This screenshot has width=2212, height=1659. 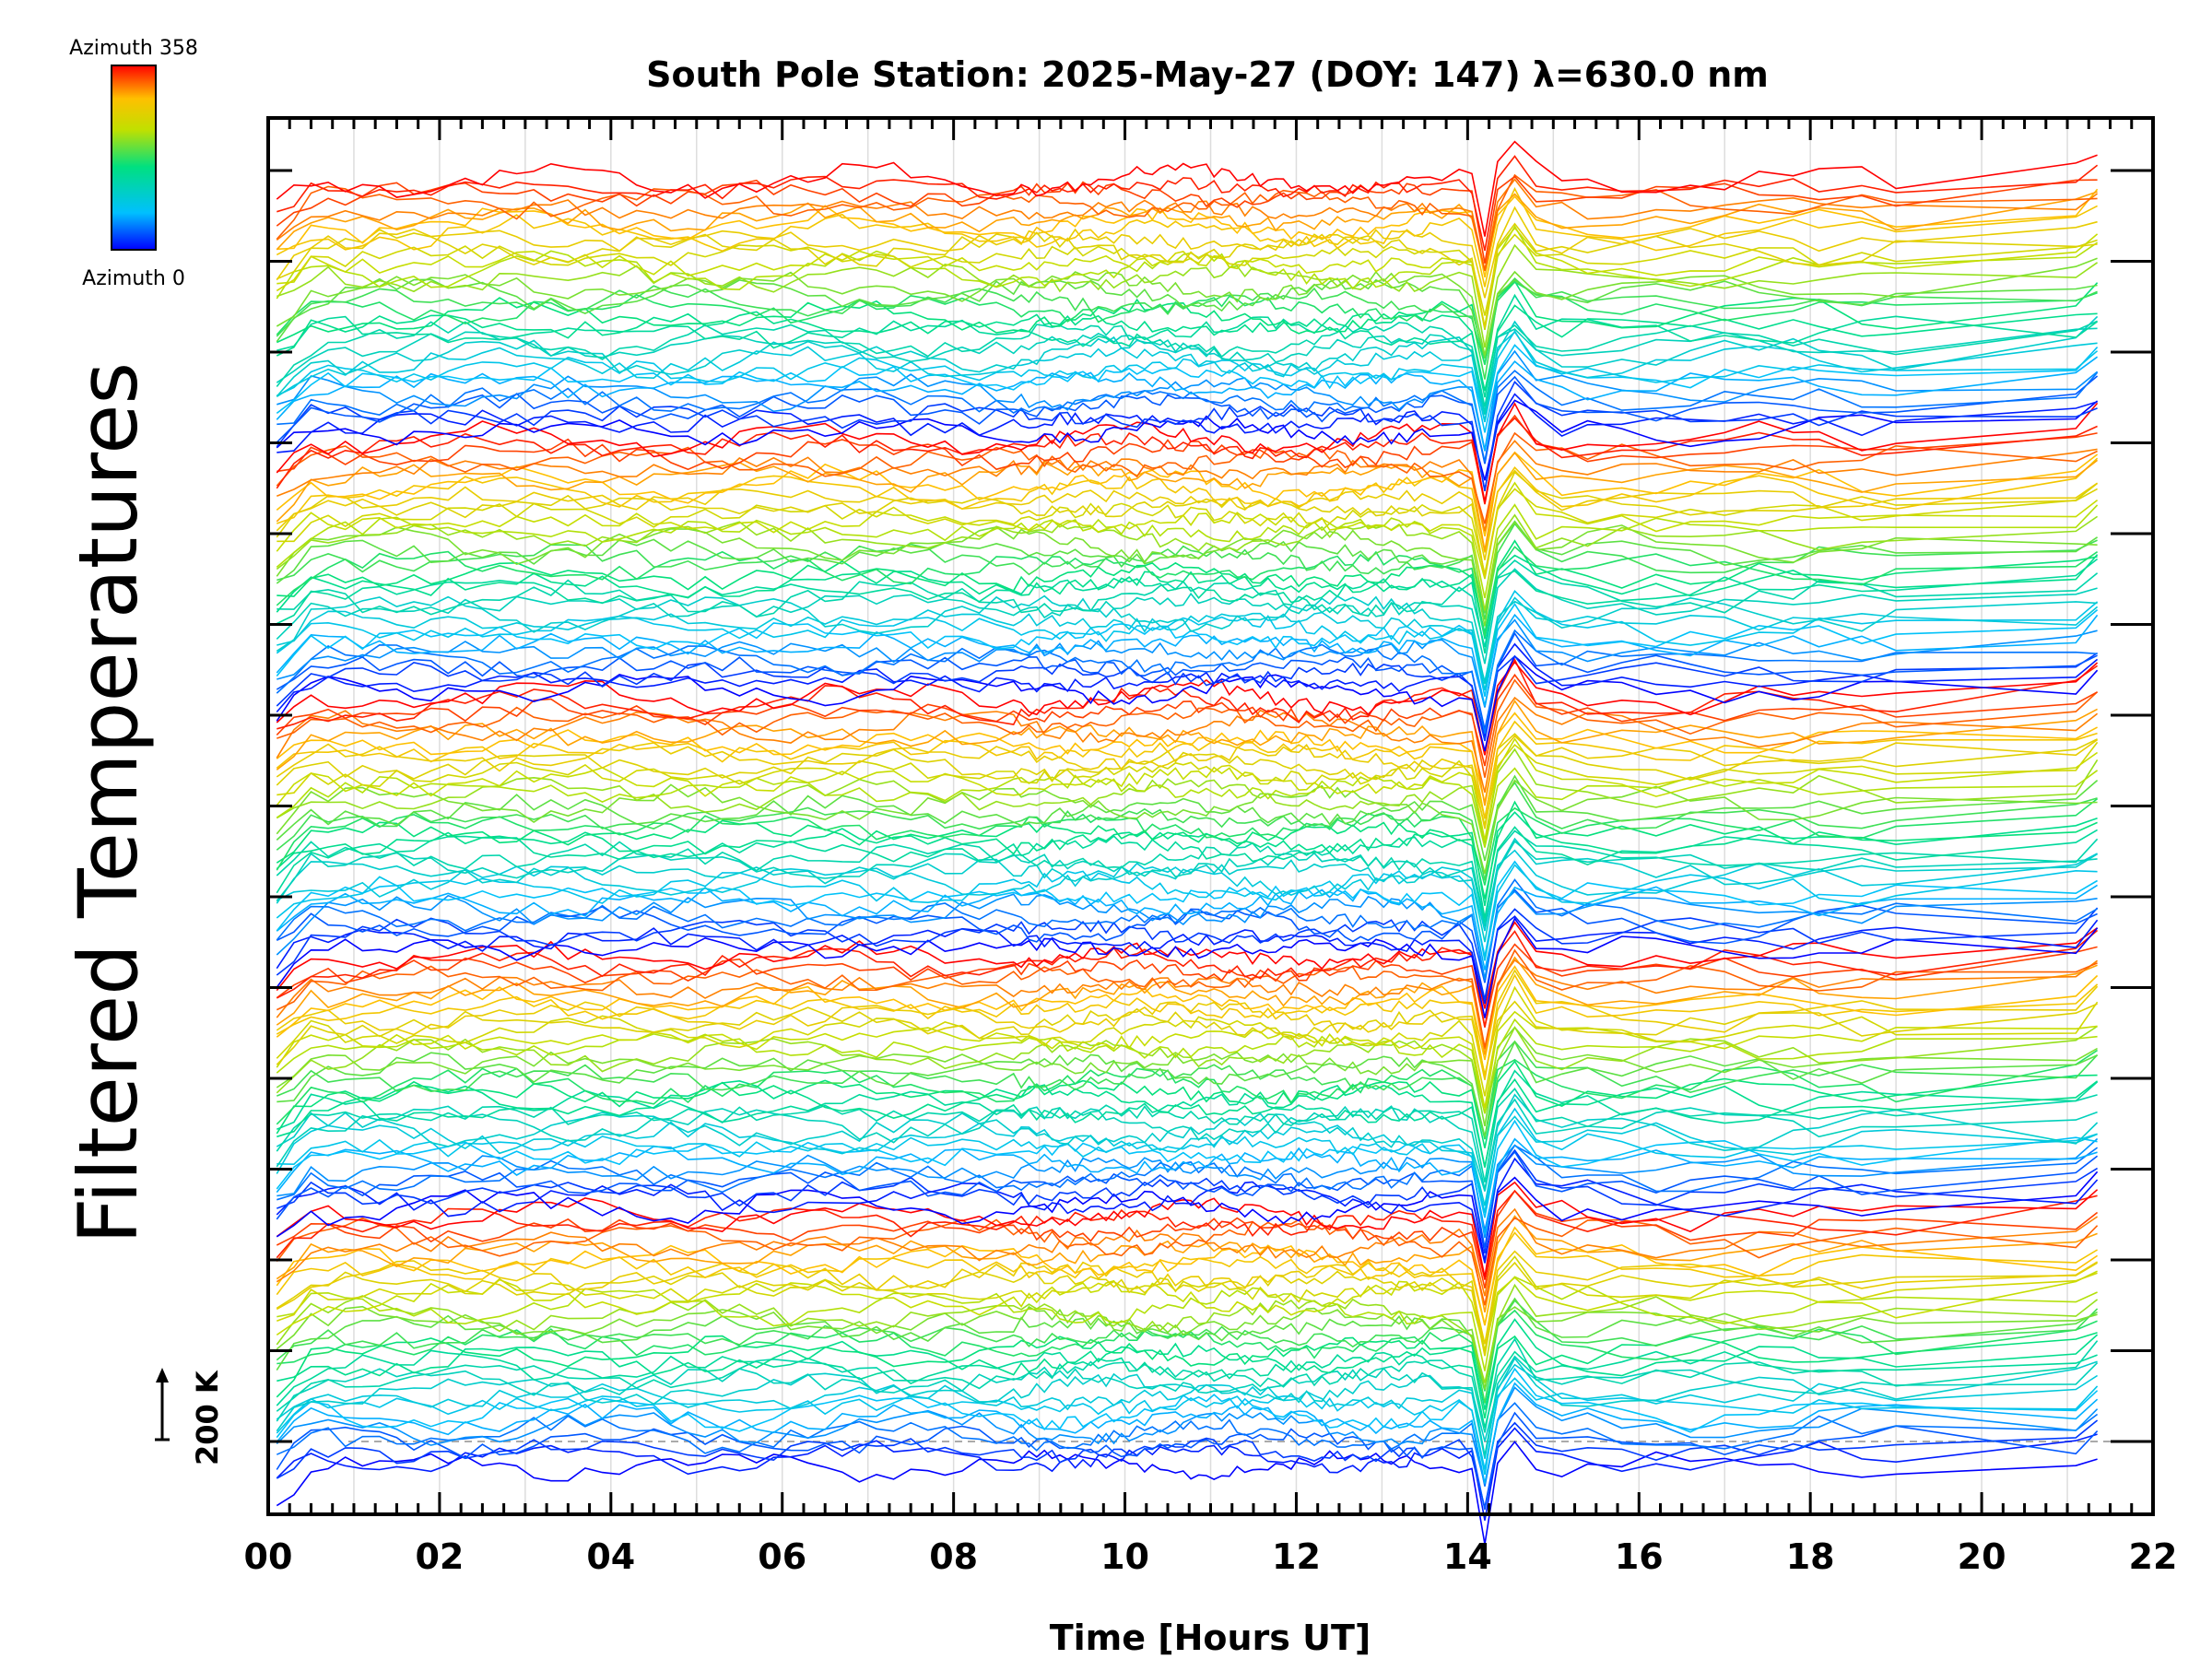 What do you see at coordinates (1211, 1556) in the screenshot?
I see `x-tick-labels: 00 02 04 06 08 10 12 14 16 18 20 22` at bounding box center [1211, 1556].